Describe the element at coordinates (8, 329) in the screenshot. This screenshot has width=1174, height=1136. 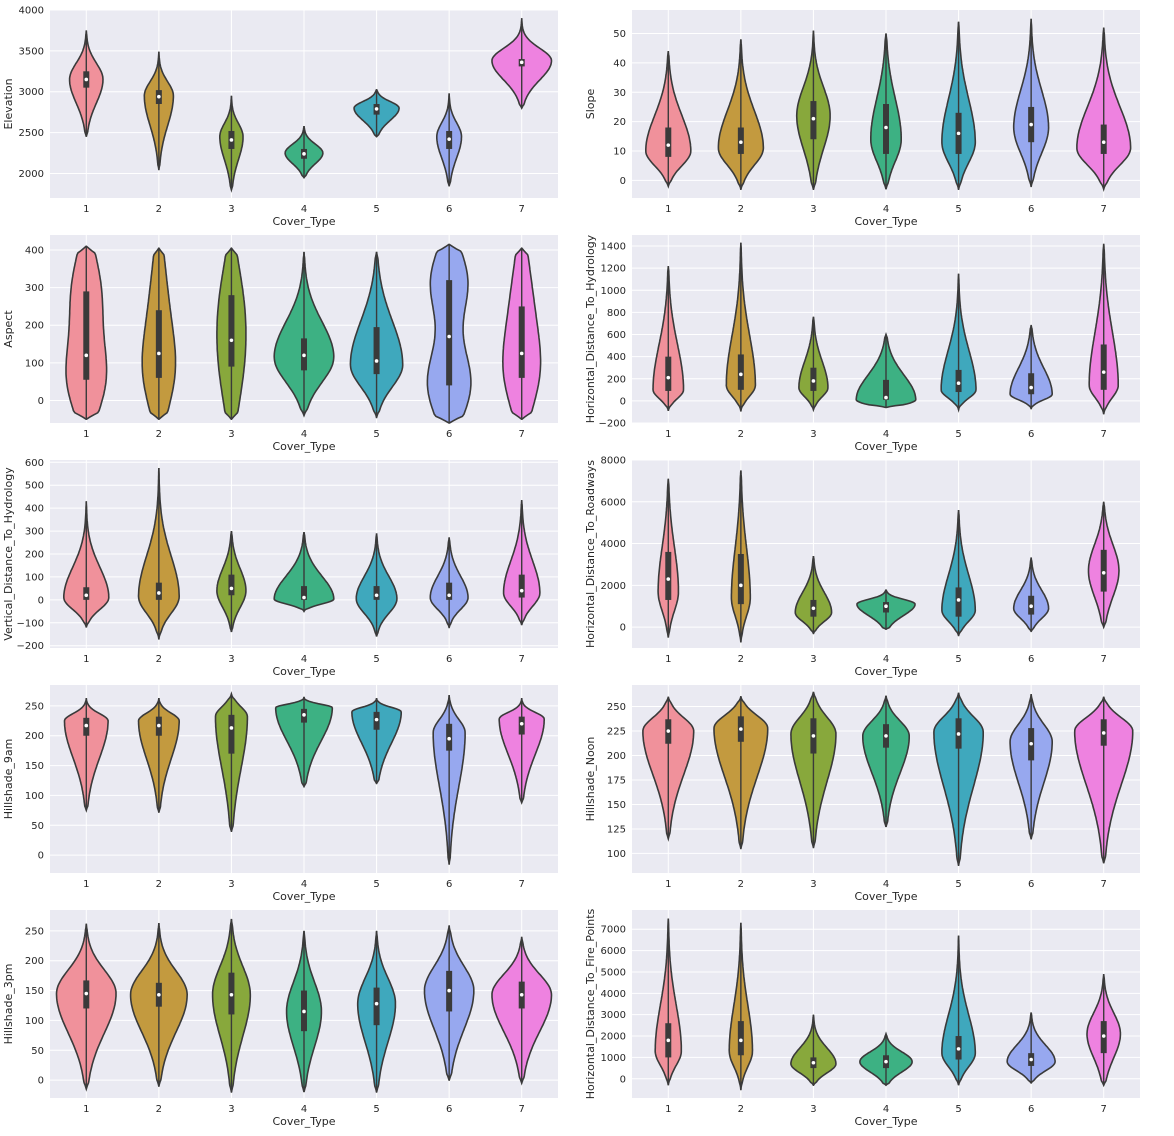
I see `y-axis-label: Aspect` at that location.